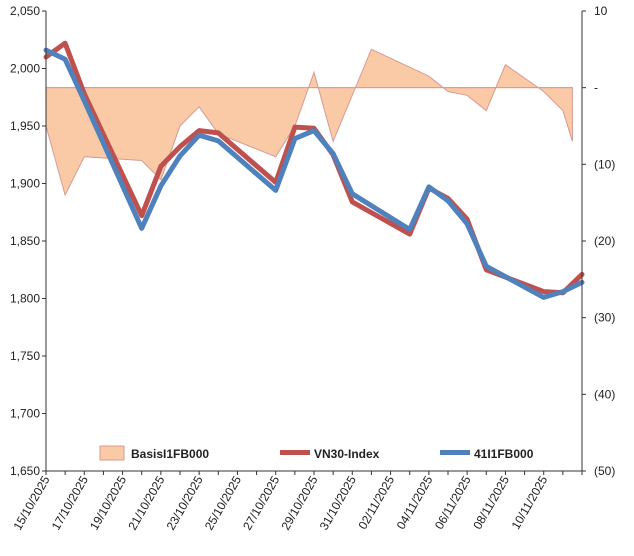 The image size is (634, 556). Describe the element at coordinates (455, 452) in the screenshot. I see `legend-swatch-41i1fb000` at that location.